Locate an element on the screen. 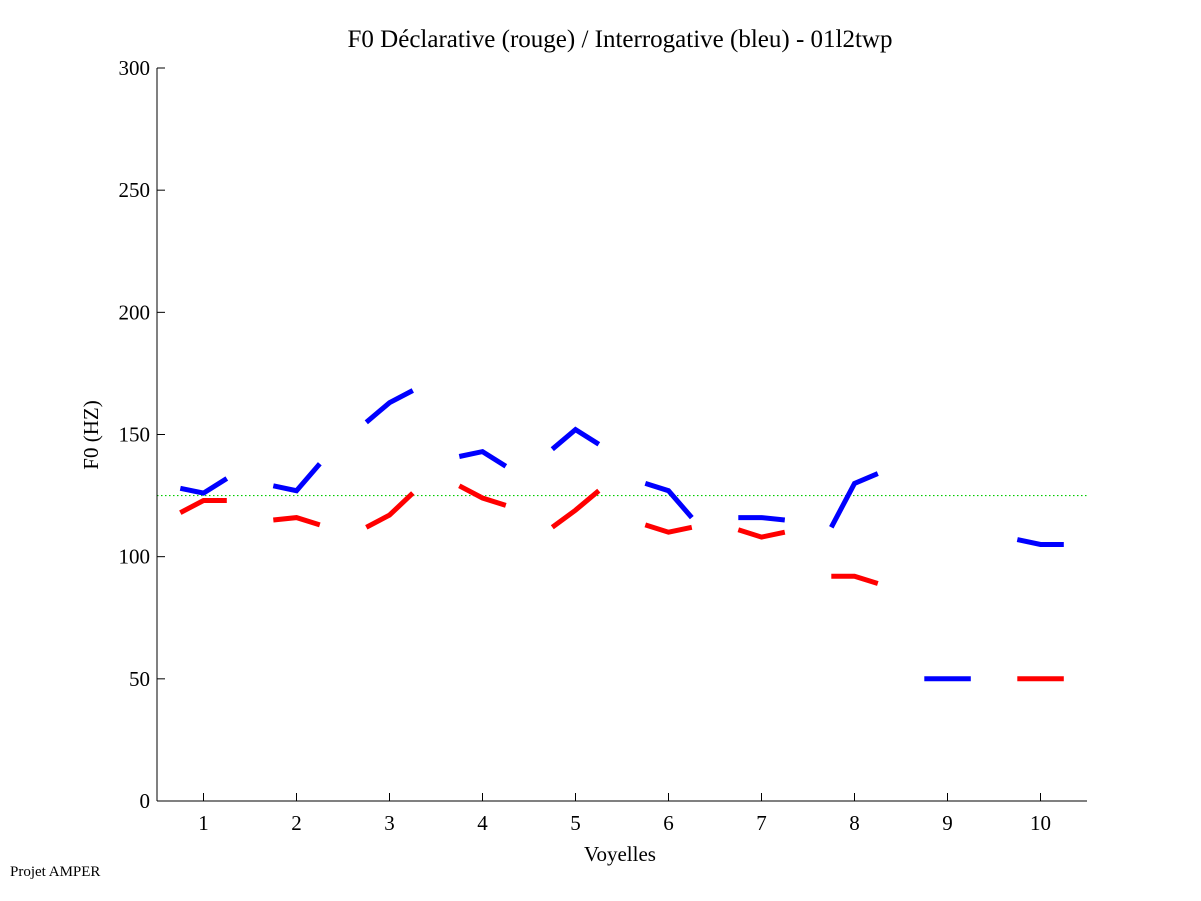  x-axis-label: Voyelles is located at coordinates (620, 854).